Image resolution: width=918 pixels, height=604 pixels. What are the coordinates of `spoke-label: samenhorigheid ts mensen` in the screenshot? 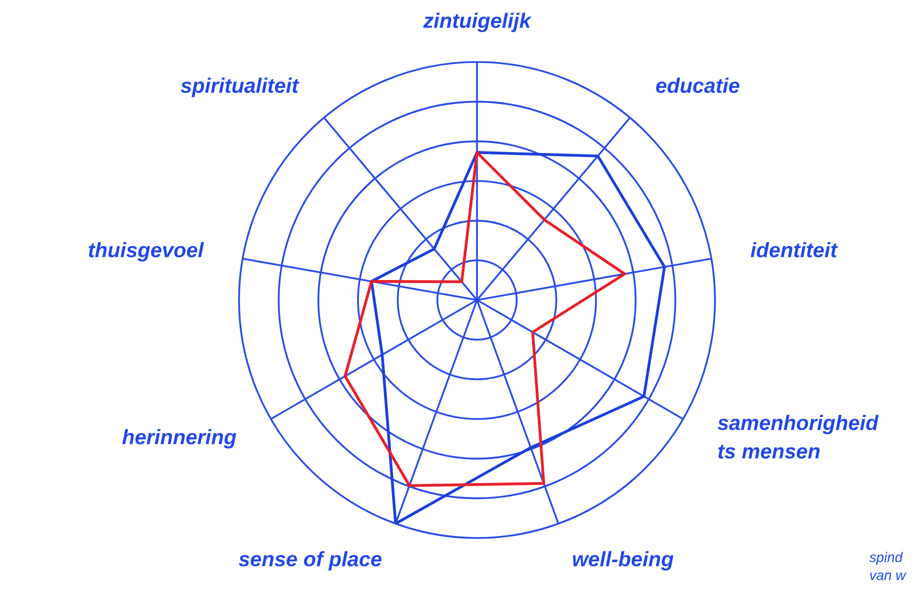 It's located at (798, 436).